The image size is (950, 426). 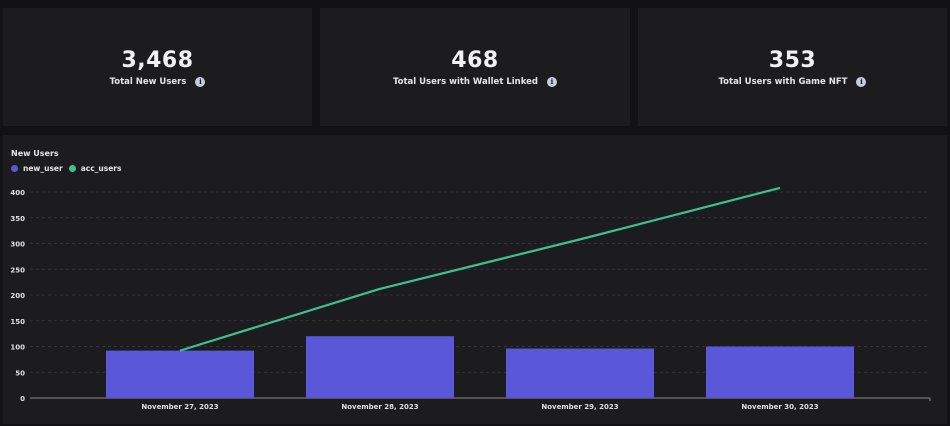 I want to click on y-tick-label: 200, so click(x=17, y=296).